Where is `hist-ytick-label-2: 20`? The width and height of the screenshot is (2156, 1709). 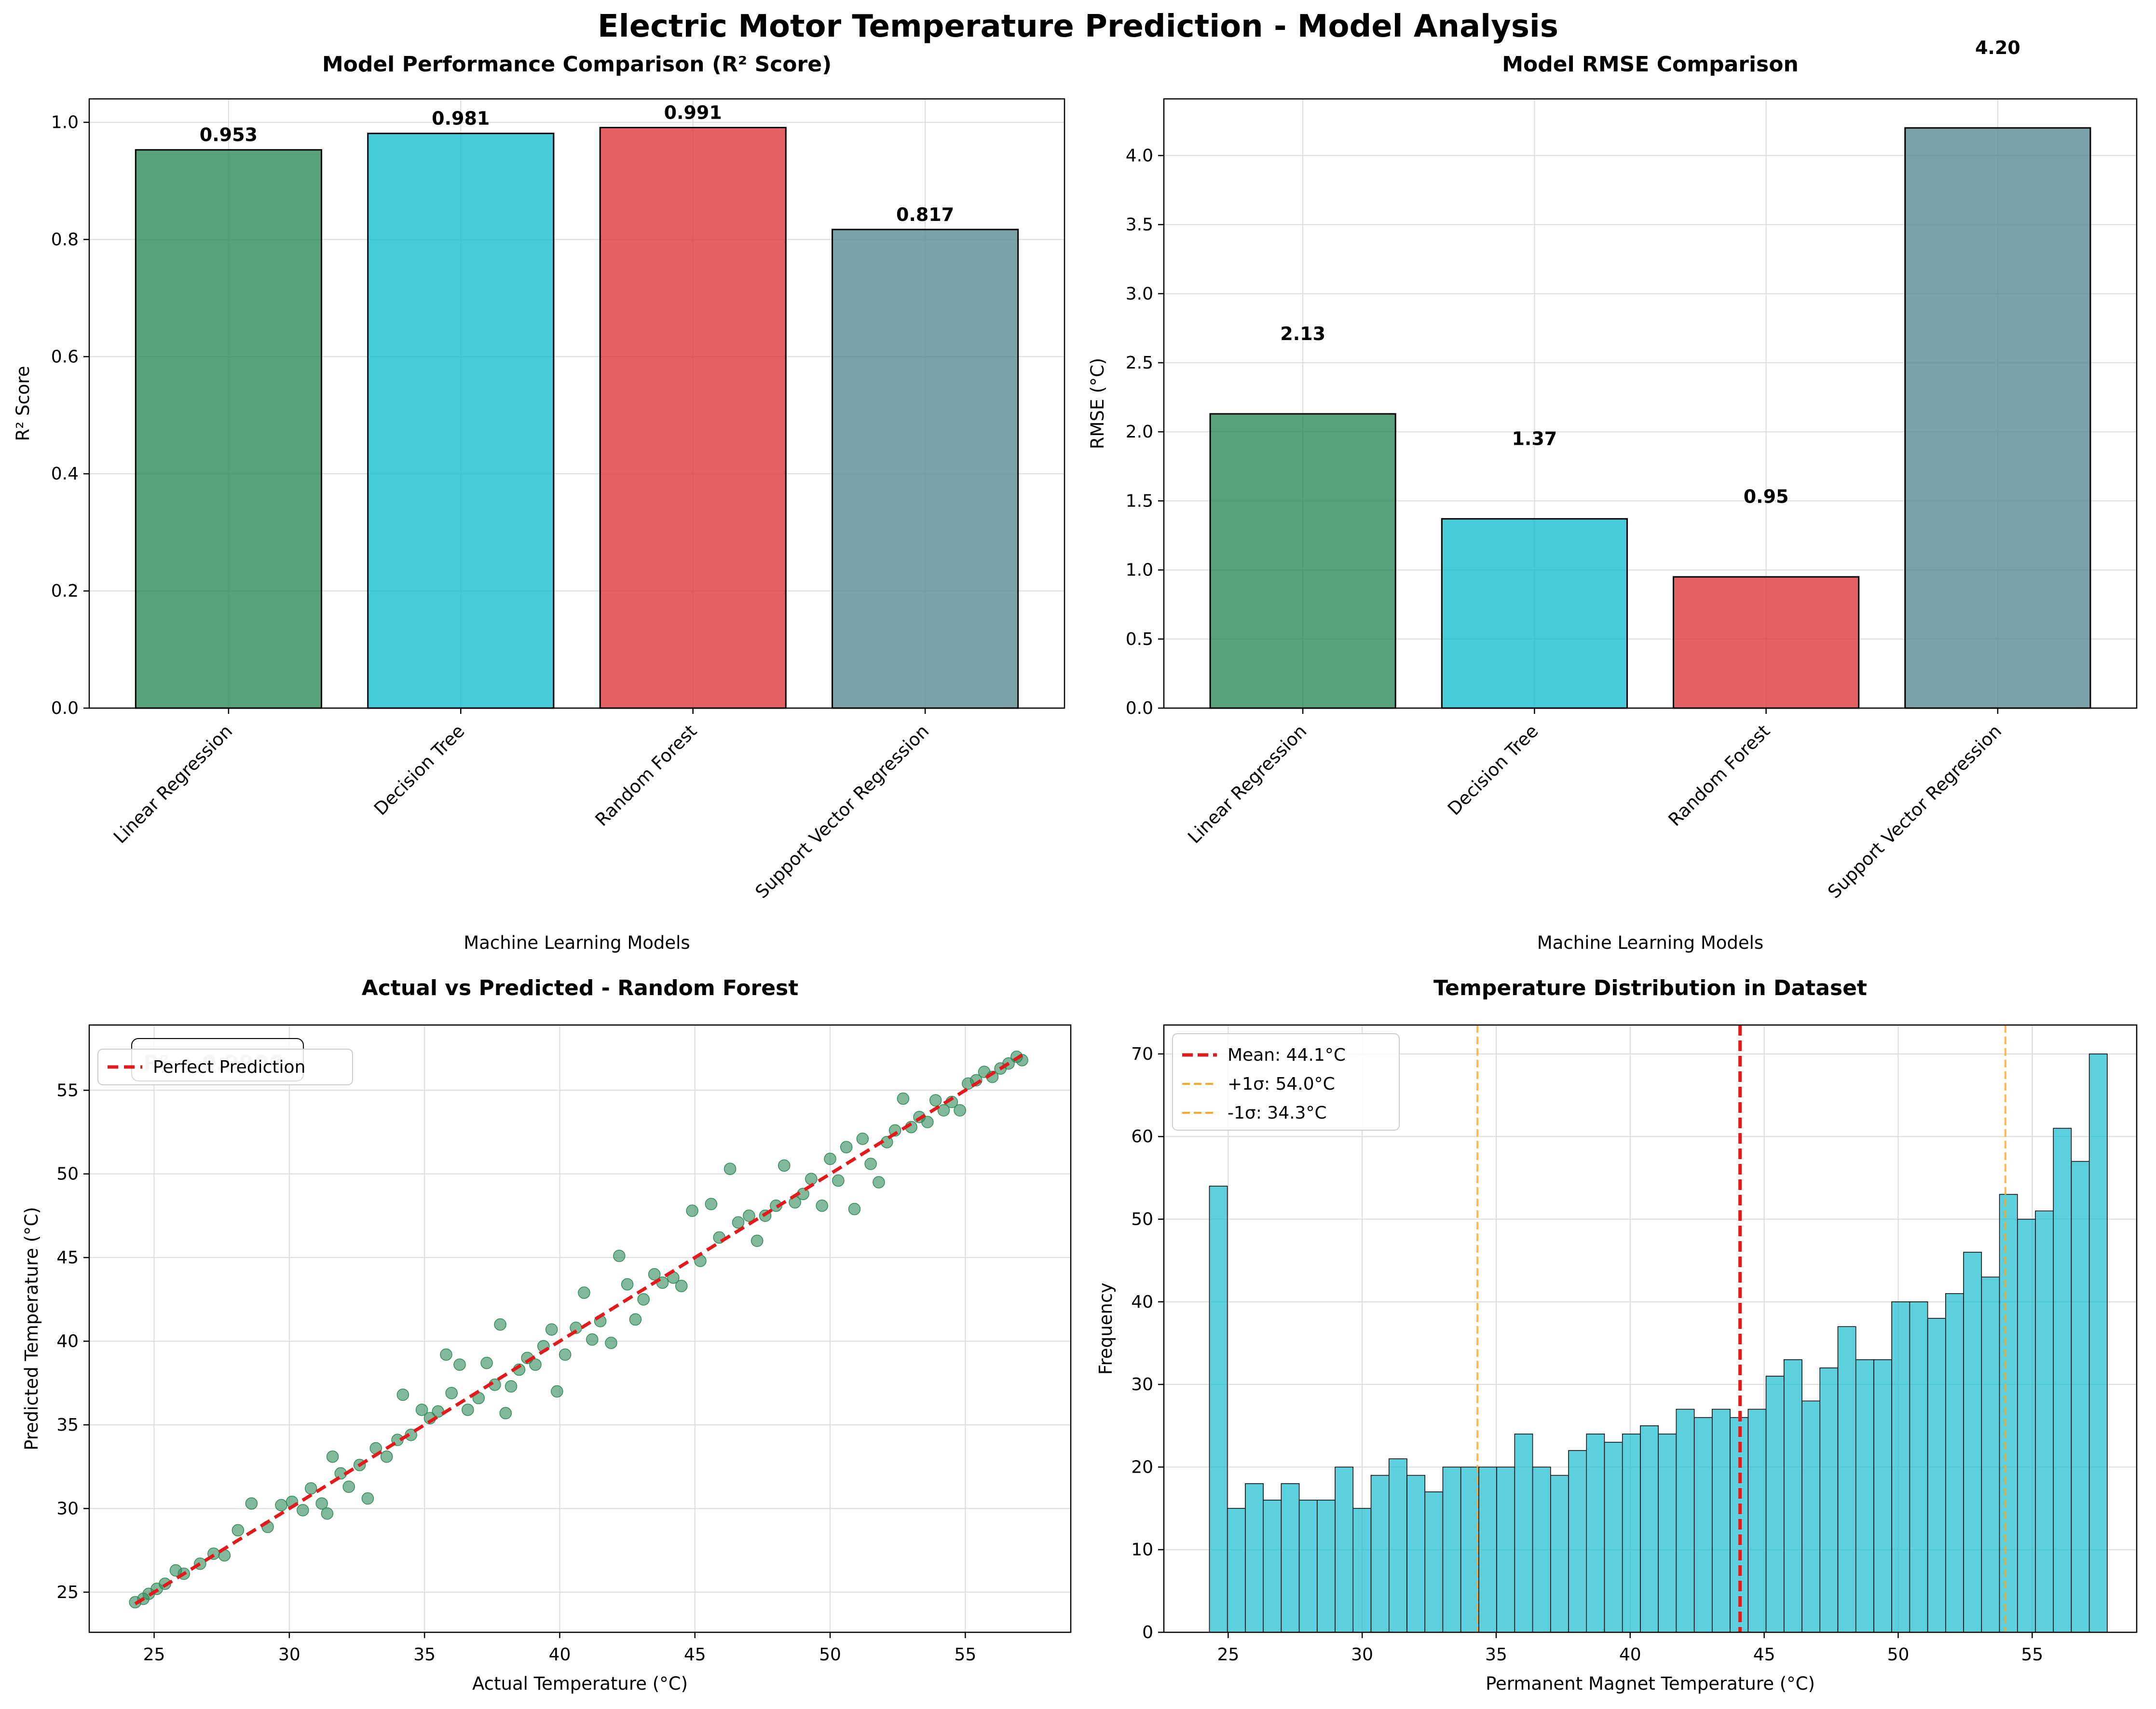 hist-ytick-label-2: 20 is located at coordinates (1142, 1467).